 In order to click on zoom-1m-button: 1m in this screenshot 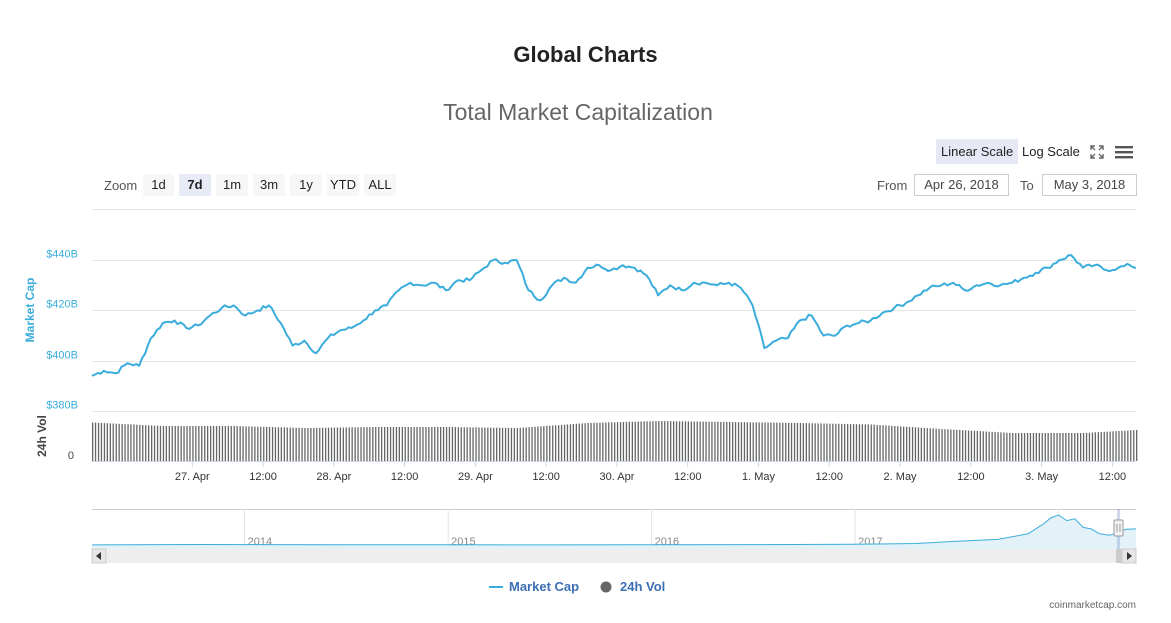, I will do `click(232, 185)`.